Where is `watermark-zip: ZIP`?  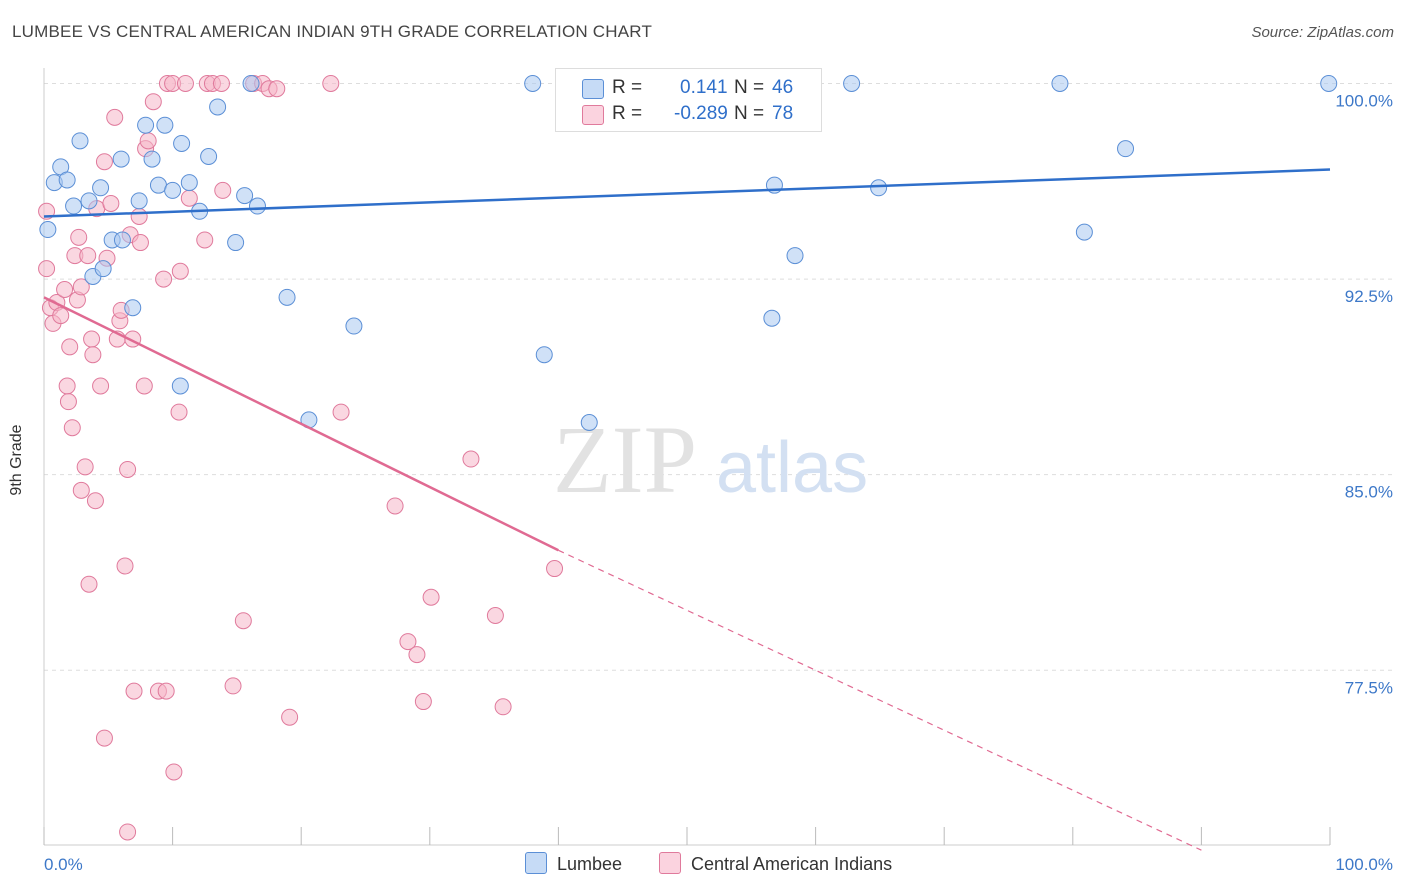 watermark-zip: ZIP is located at coordinates (625, 459).